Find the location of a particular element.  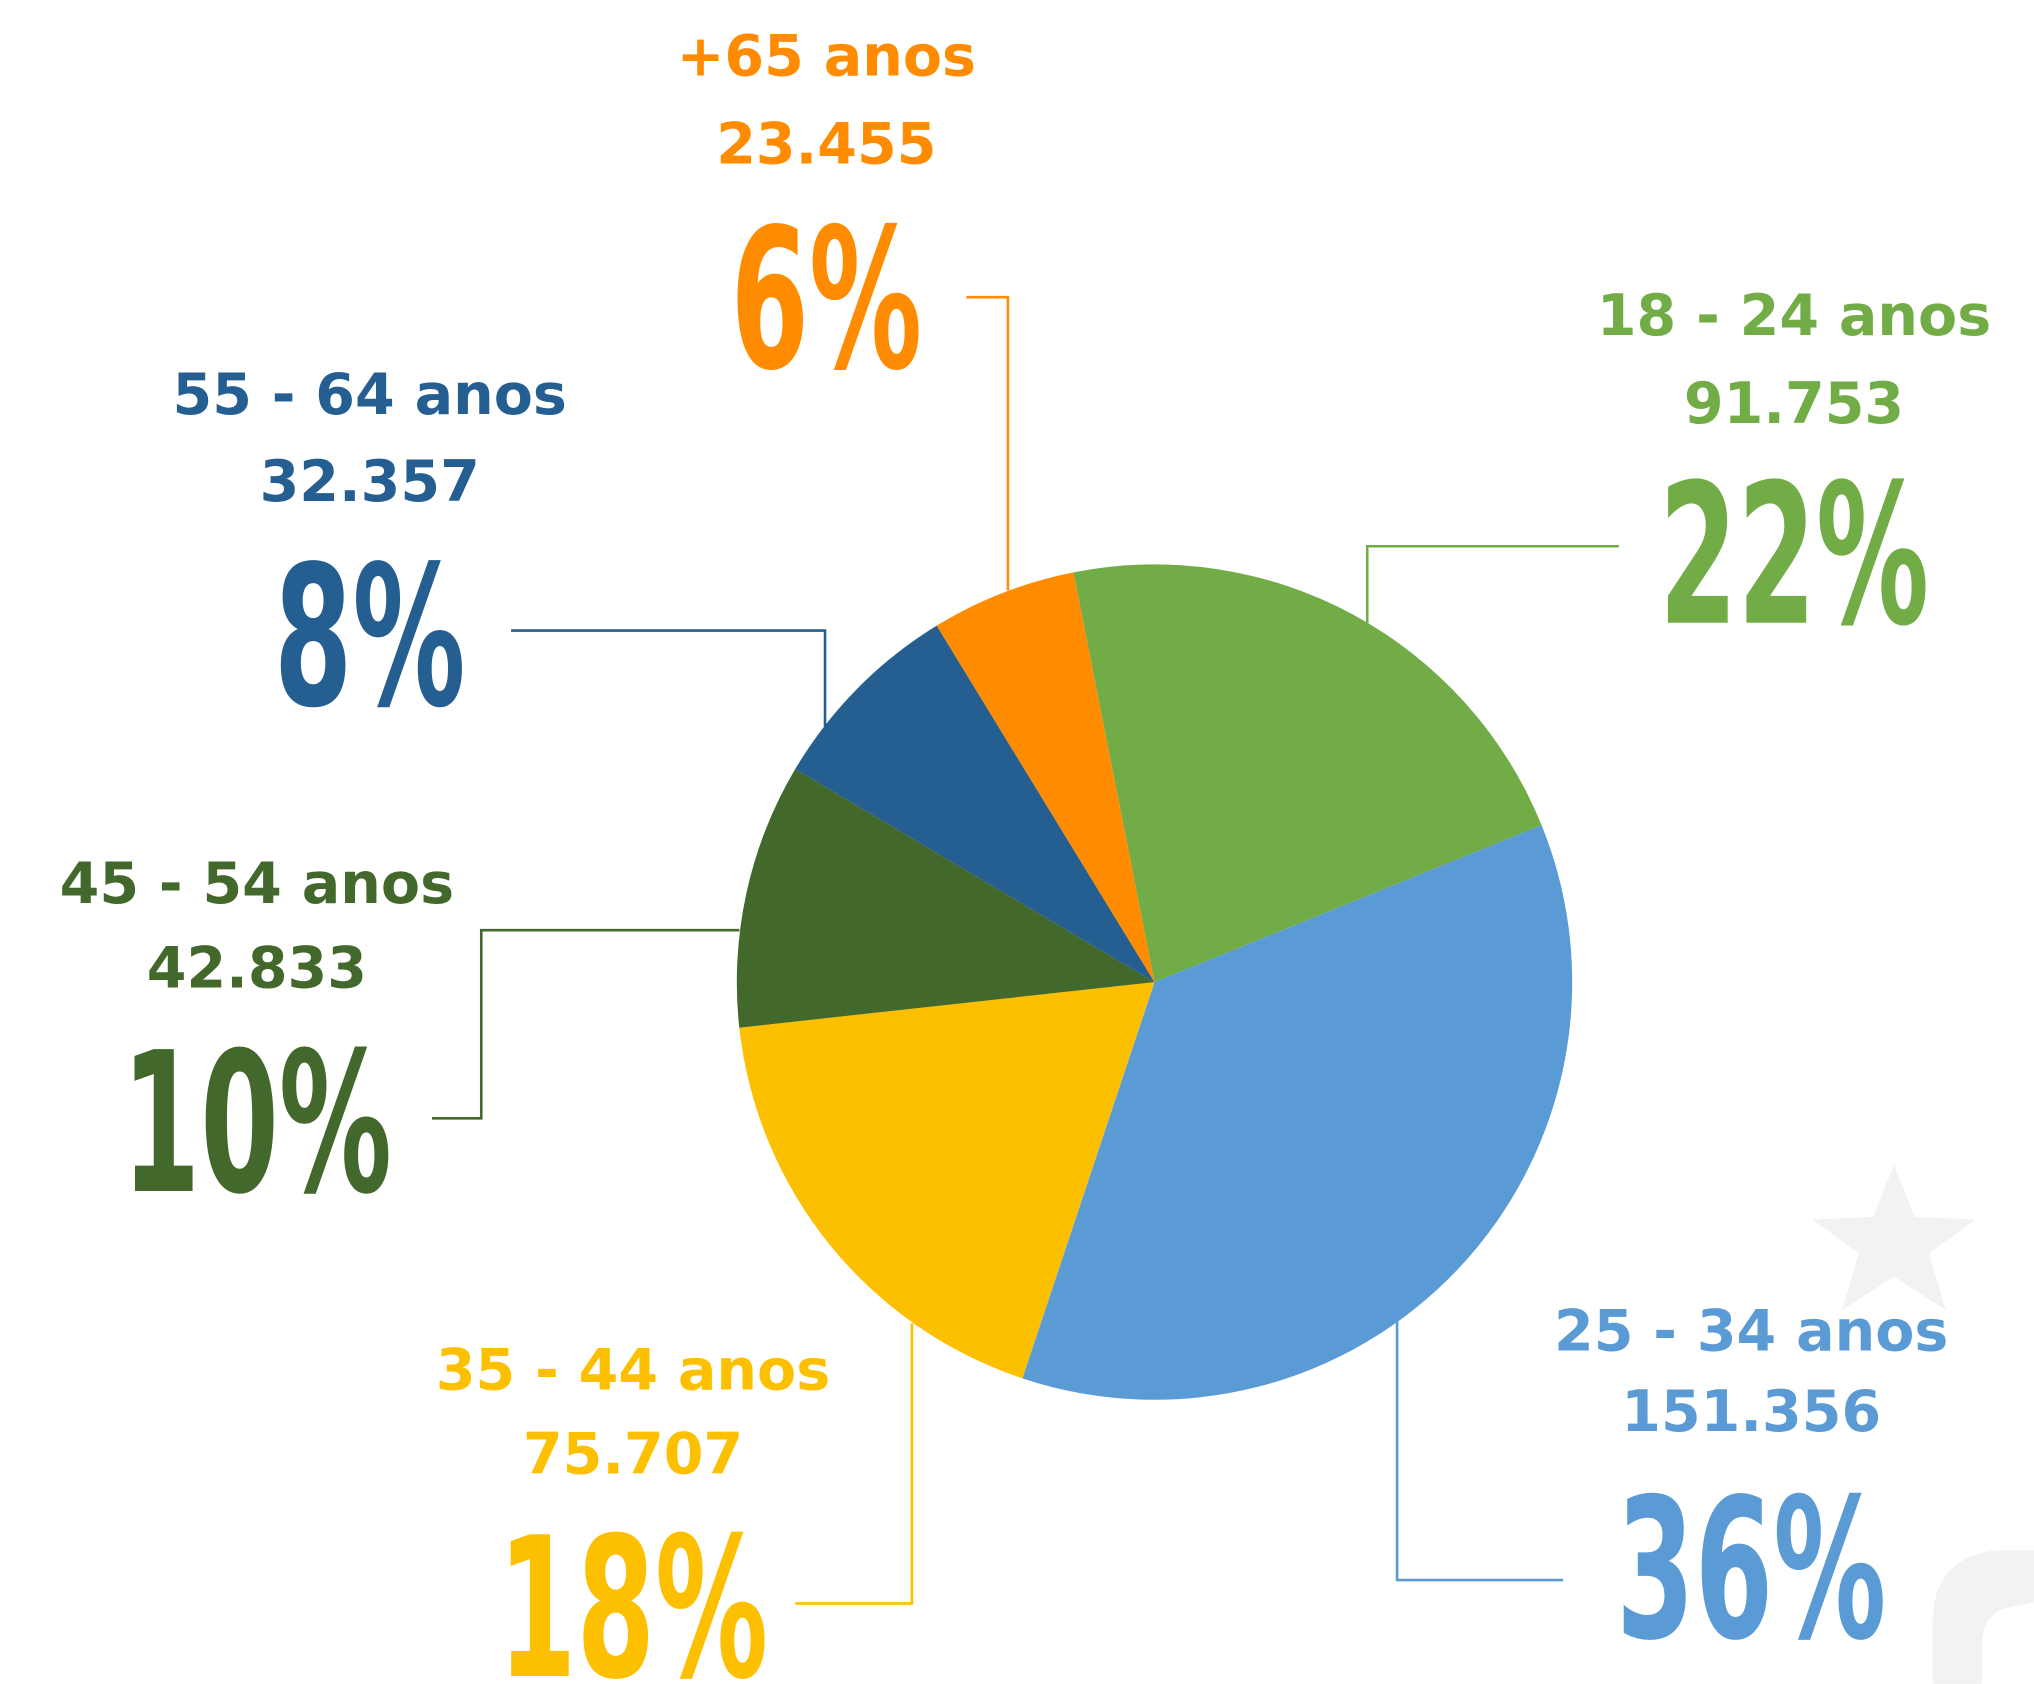

percent-label: 36% is located at coordinates (1751, 1570).